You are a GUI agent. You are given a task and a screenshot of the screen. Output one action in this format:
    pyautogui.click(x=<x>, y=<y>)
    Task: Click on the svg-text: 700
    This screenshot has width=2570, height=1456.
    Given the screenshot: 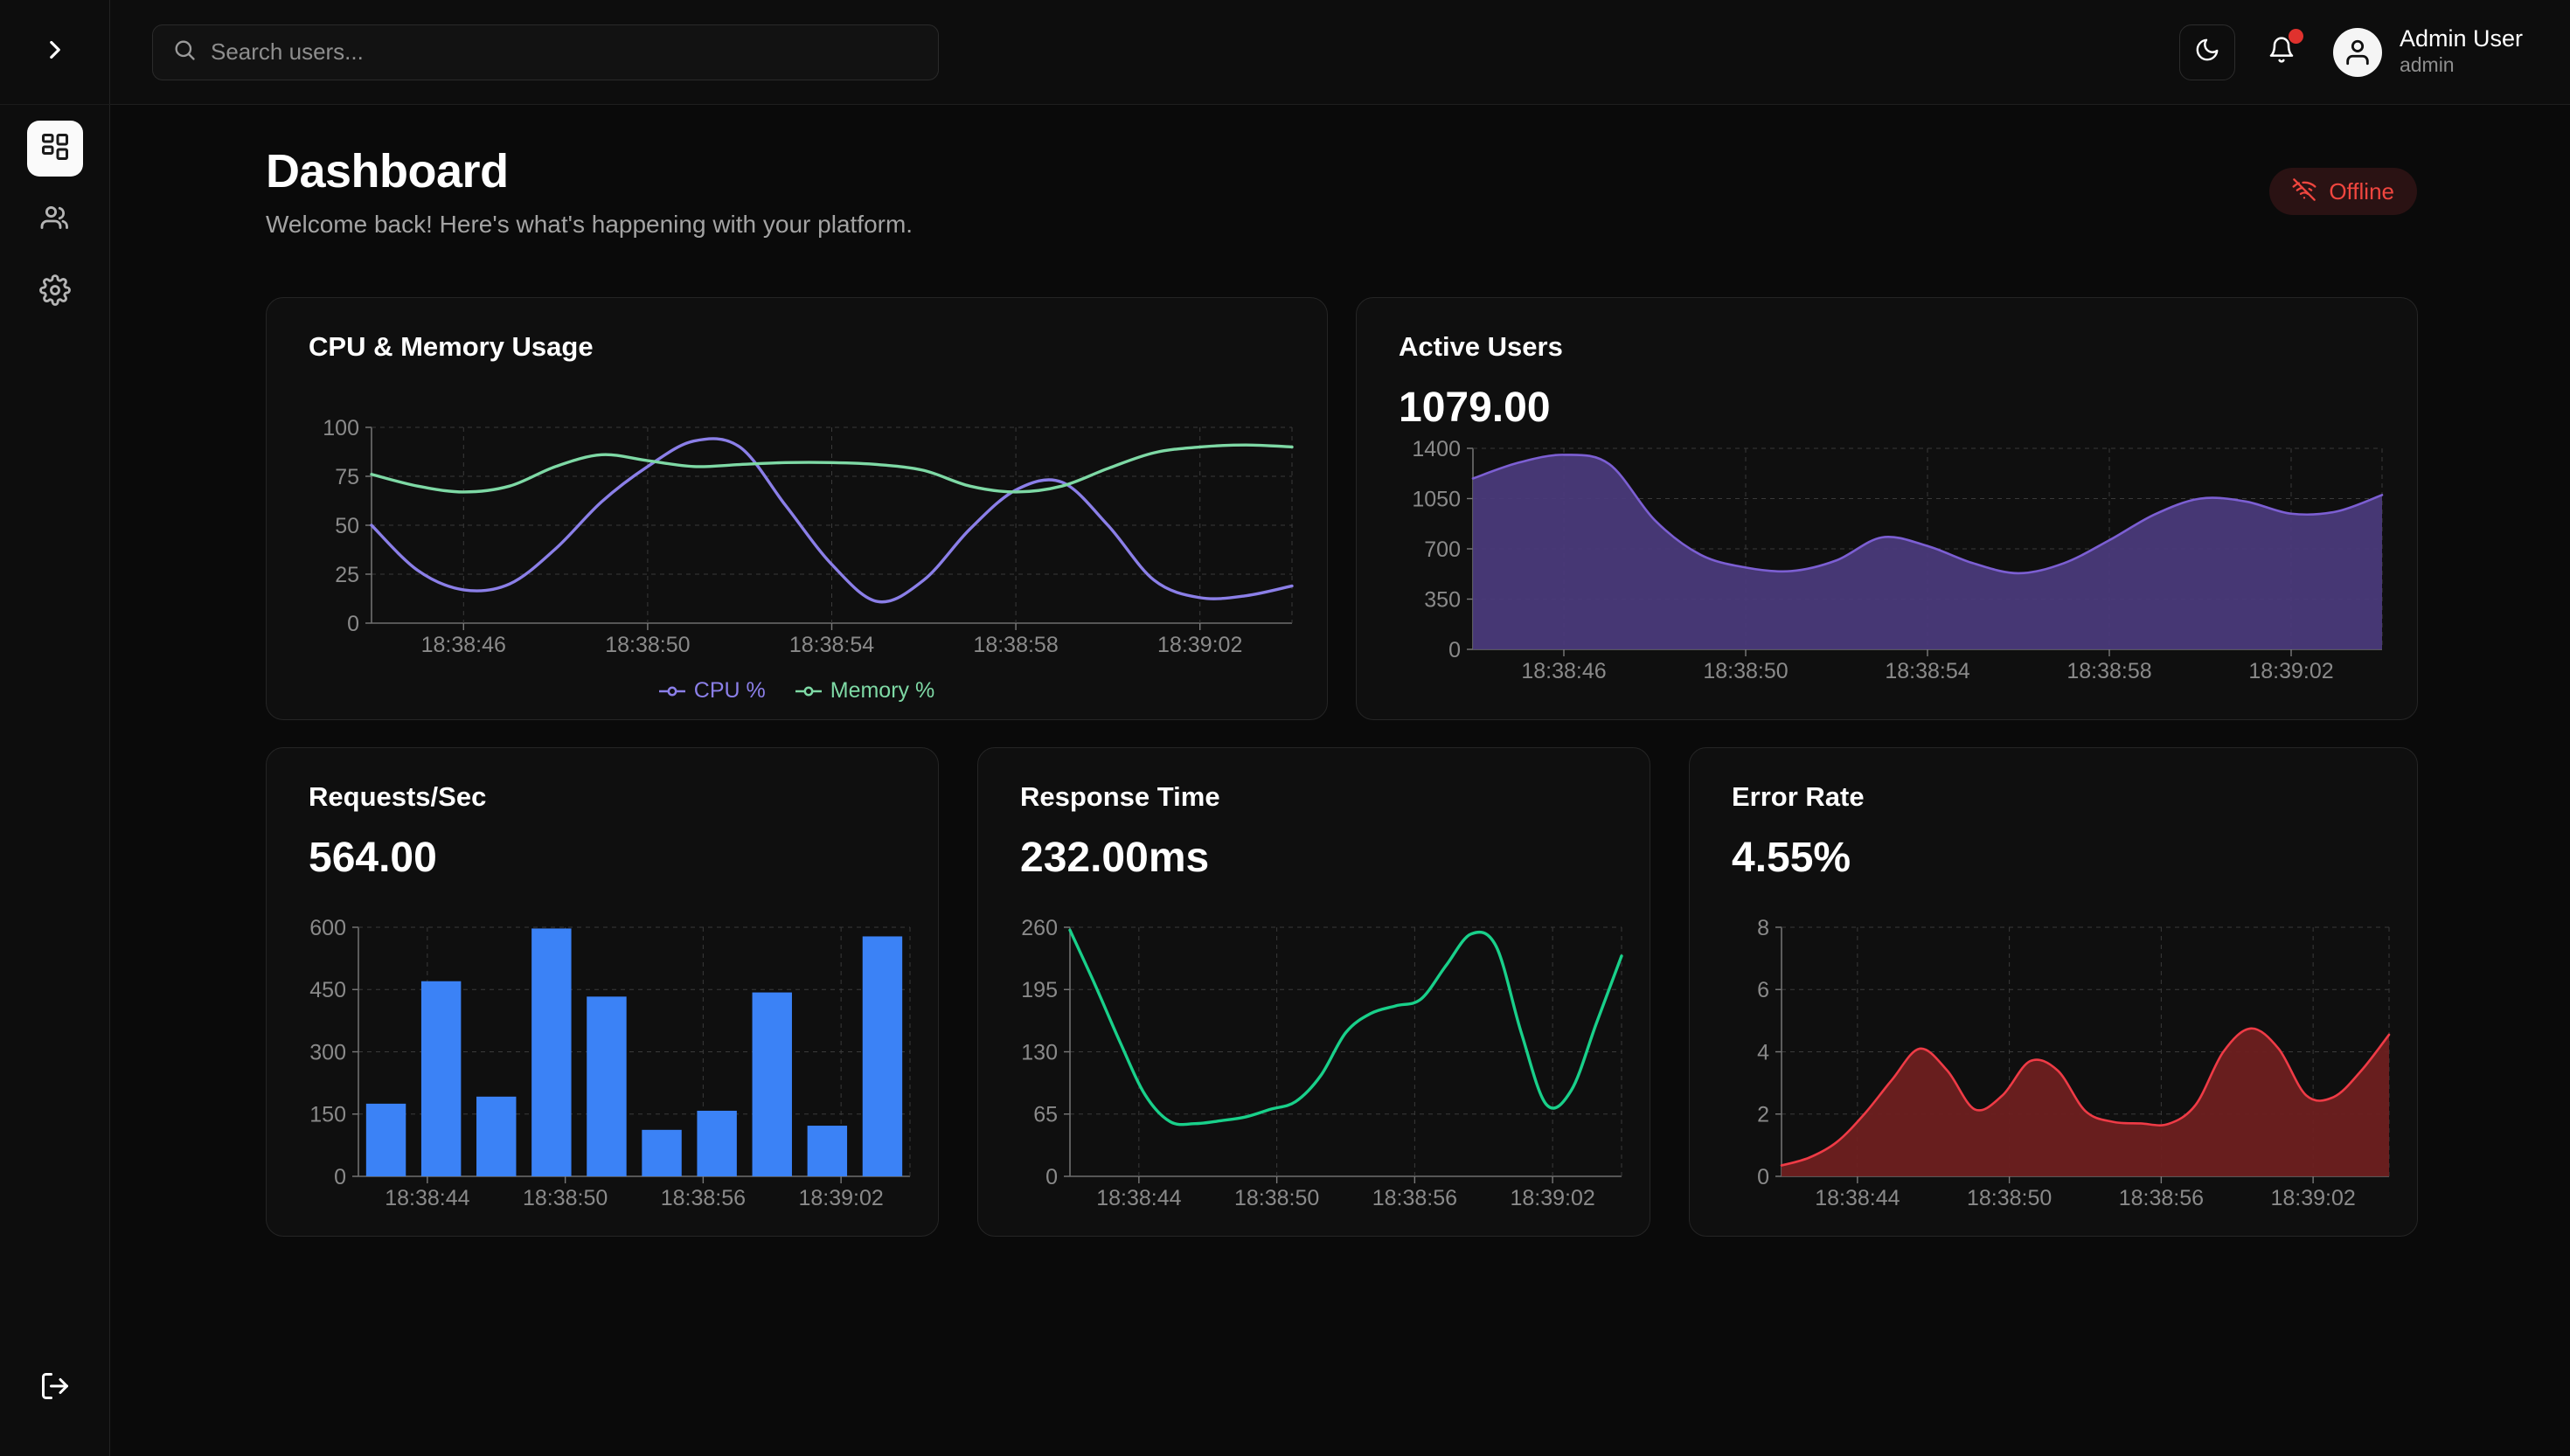 What is the action you would take?
    pyautogui.click(x=1442, y=549)
    